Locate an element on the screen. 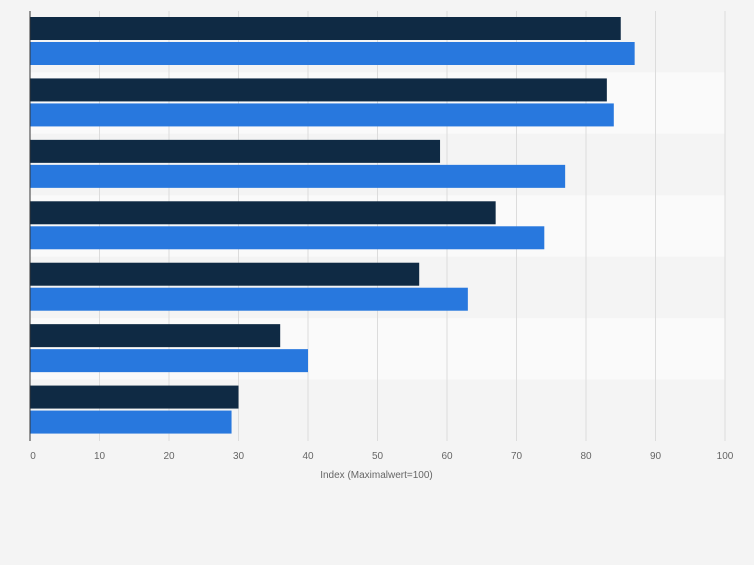 This screenshot has width=754, height=565. x-tick-label: 30 is located at coordinates (239, 456).